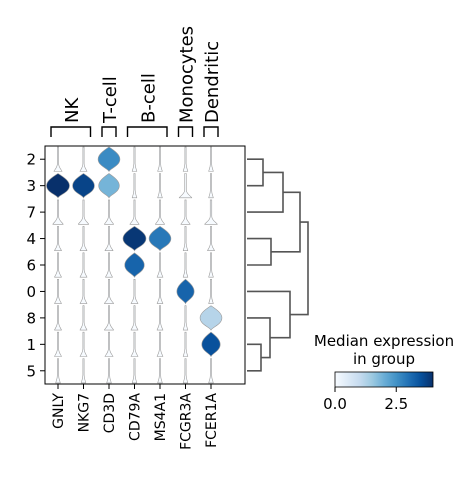 The height and width of the screenshot is (482, 474). I want to click on violin-2-CD3D, so click(109, 159).